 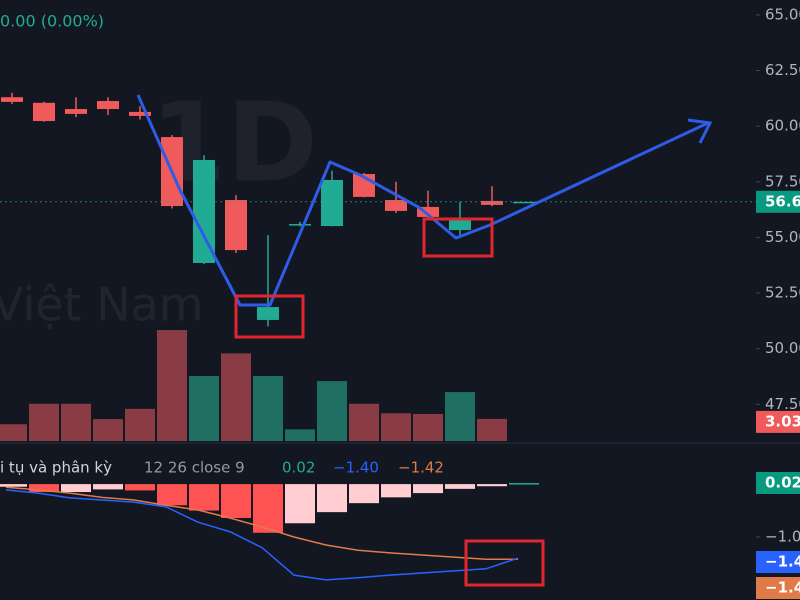 I want to click on signal-line, so click(x=261, y=523).